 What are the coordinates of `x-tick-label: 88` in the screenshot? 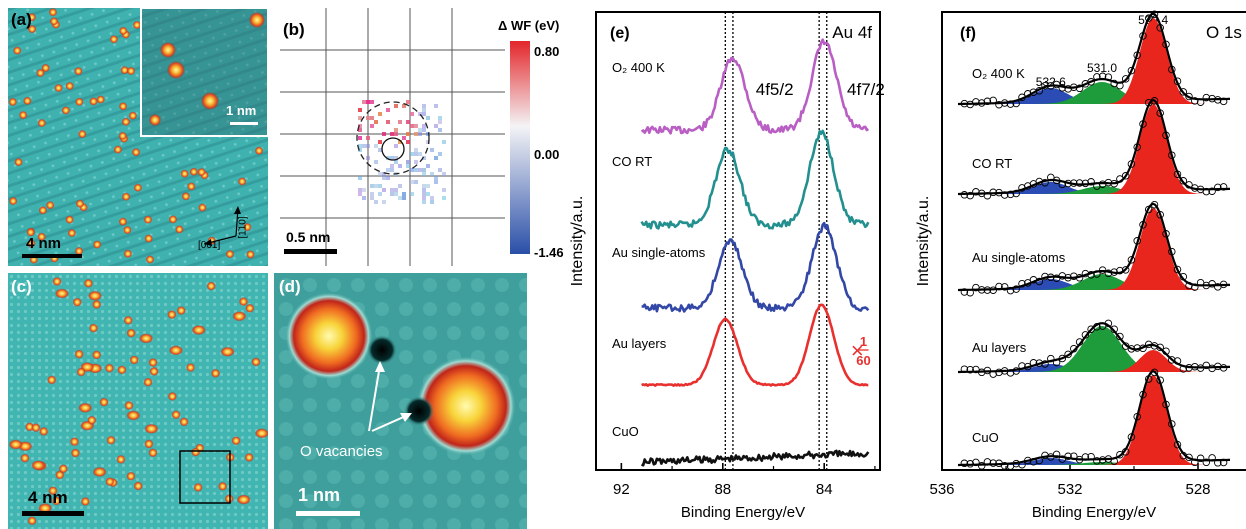 It's located at (722, 489).